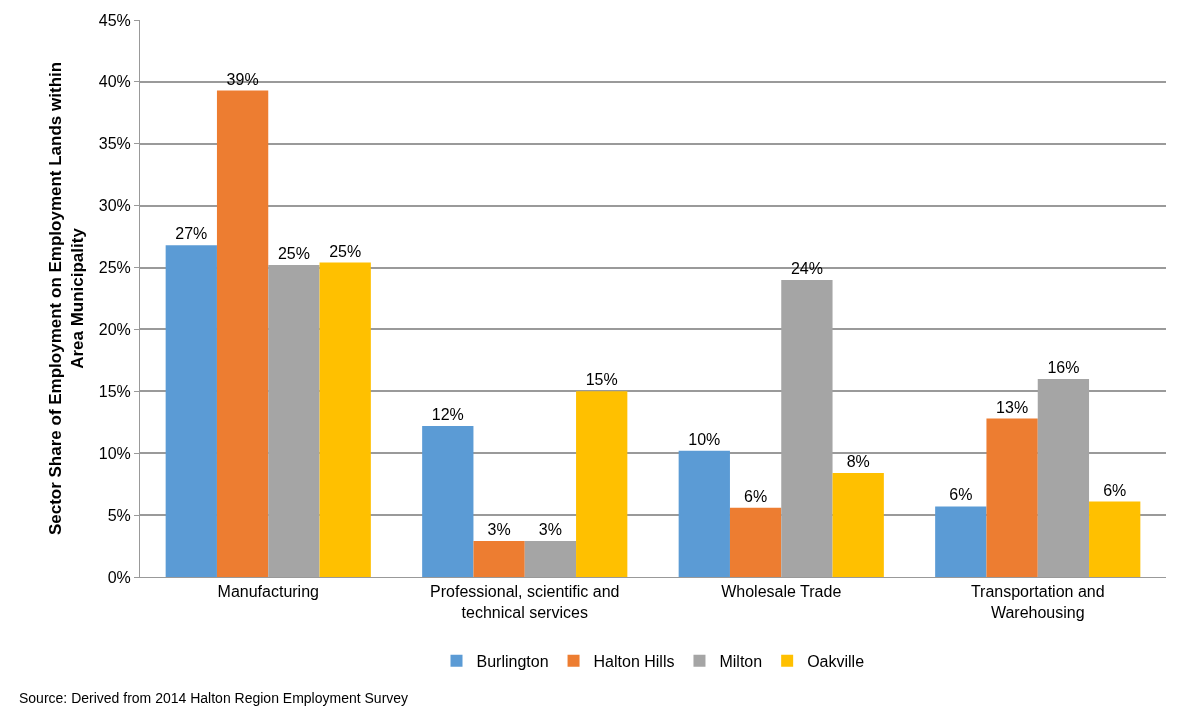 The image size is (1181, 727). Describe the element at coordinates (191, 234) in the screenshot. I see `data-label: 27%` at that location.